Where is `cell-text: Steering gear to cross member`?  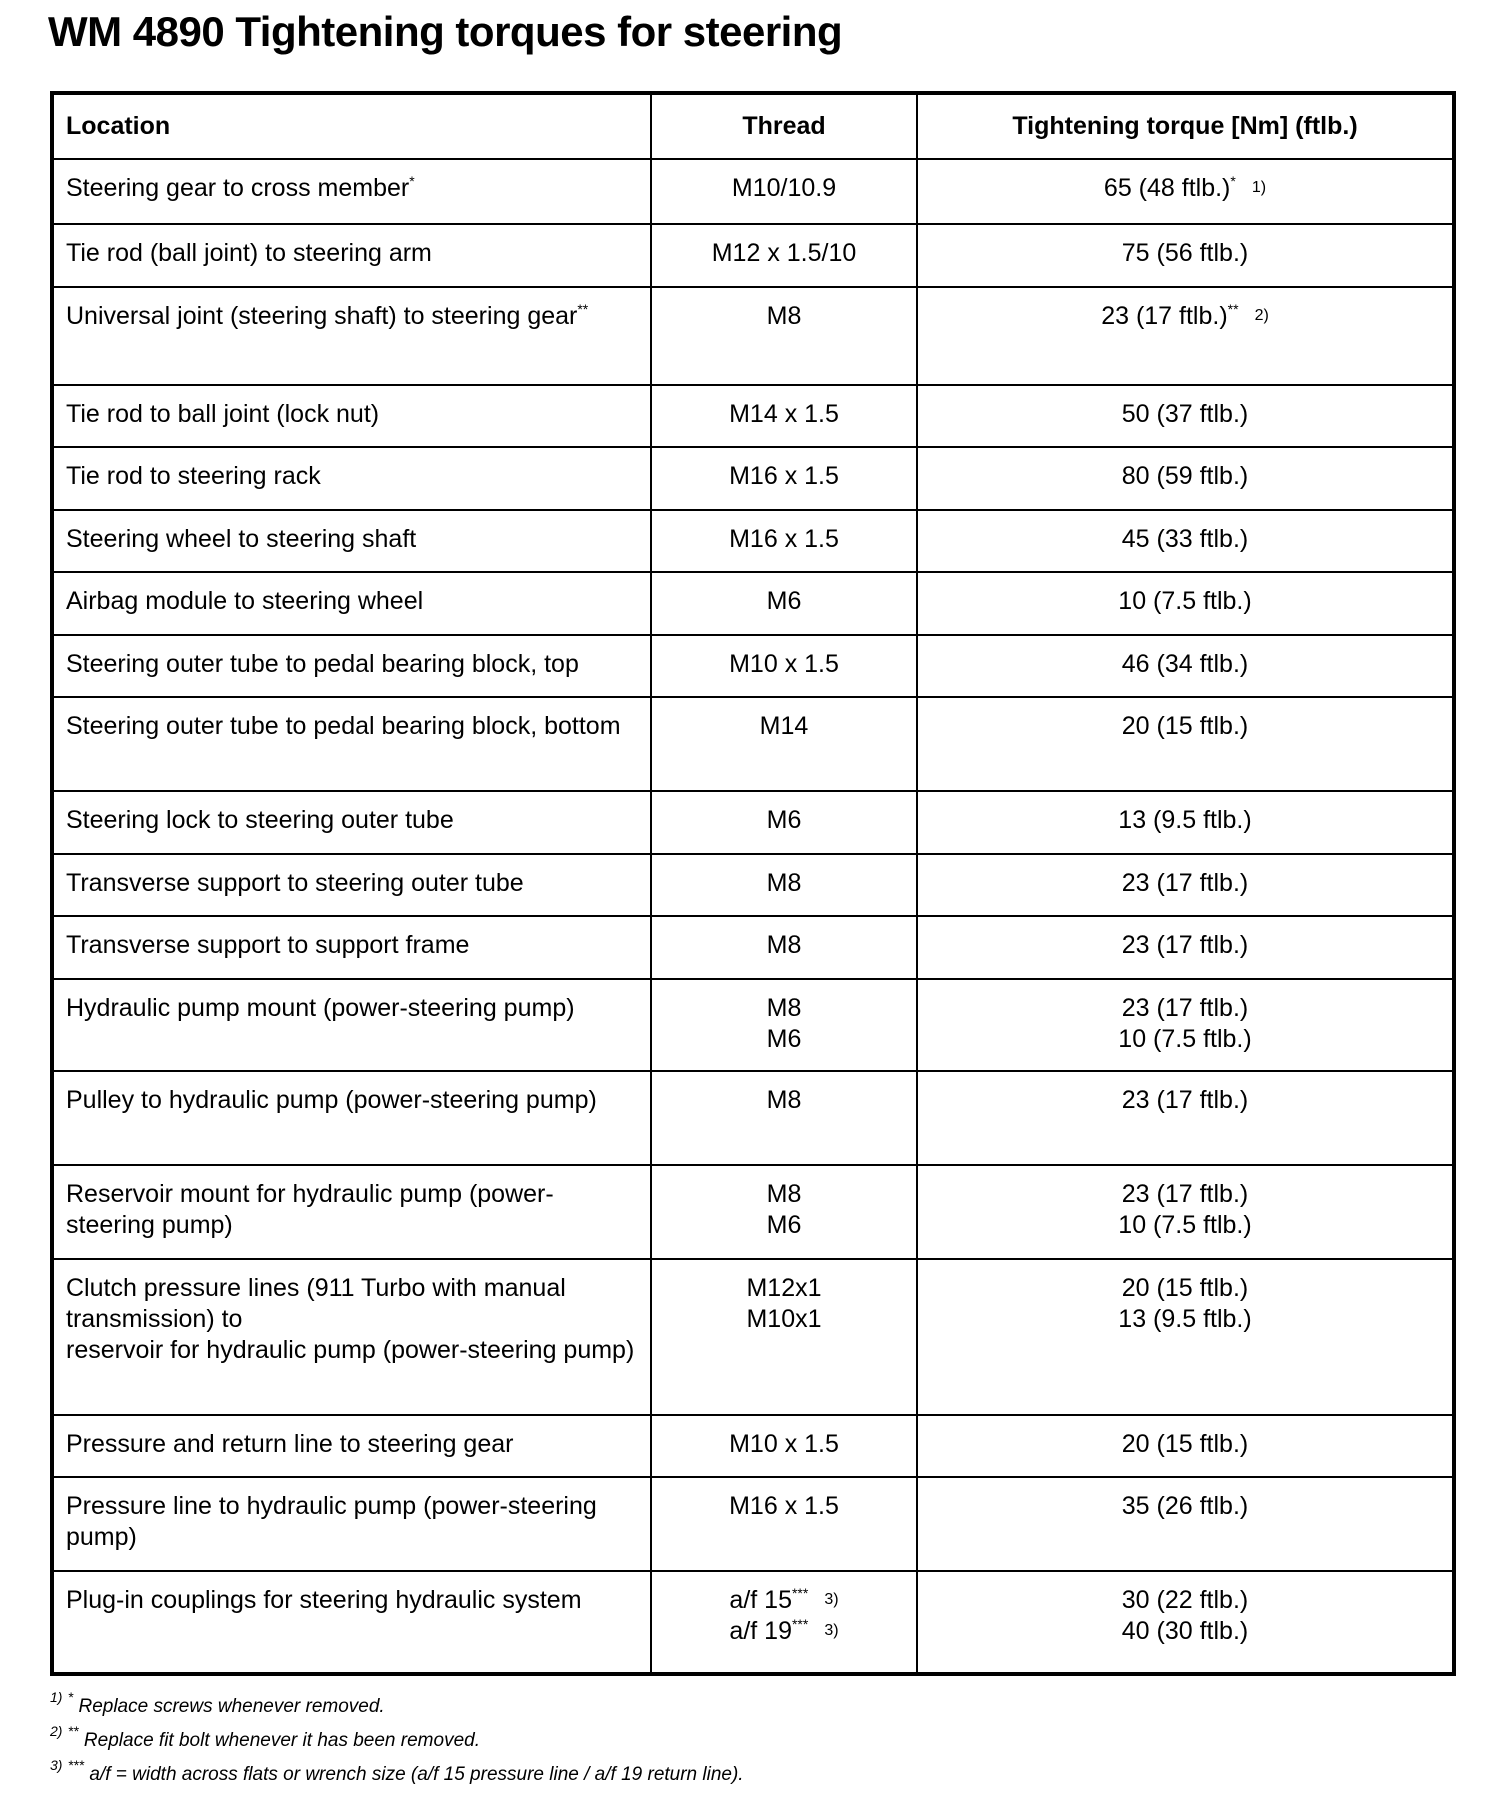
cell-text: Steering gear to cross member is located at coordinates (238, 188).